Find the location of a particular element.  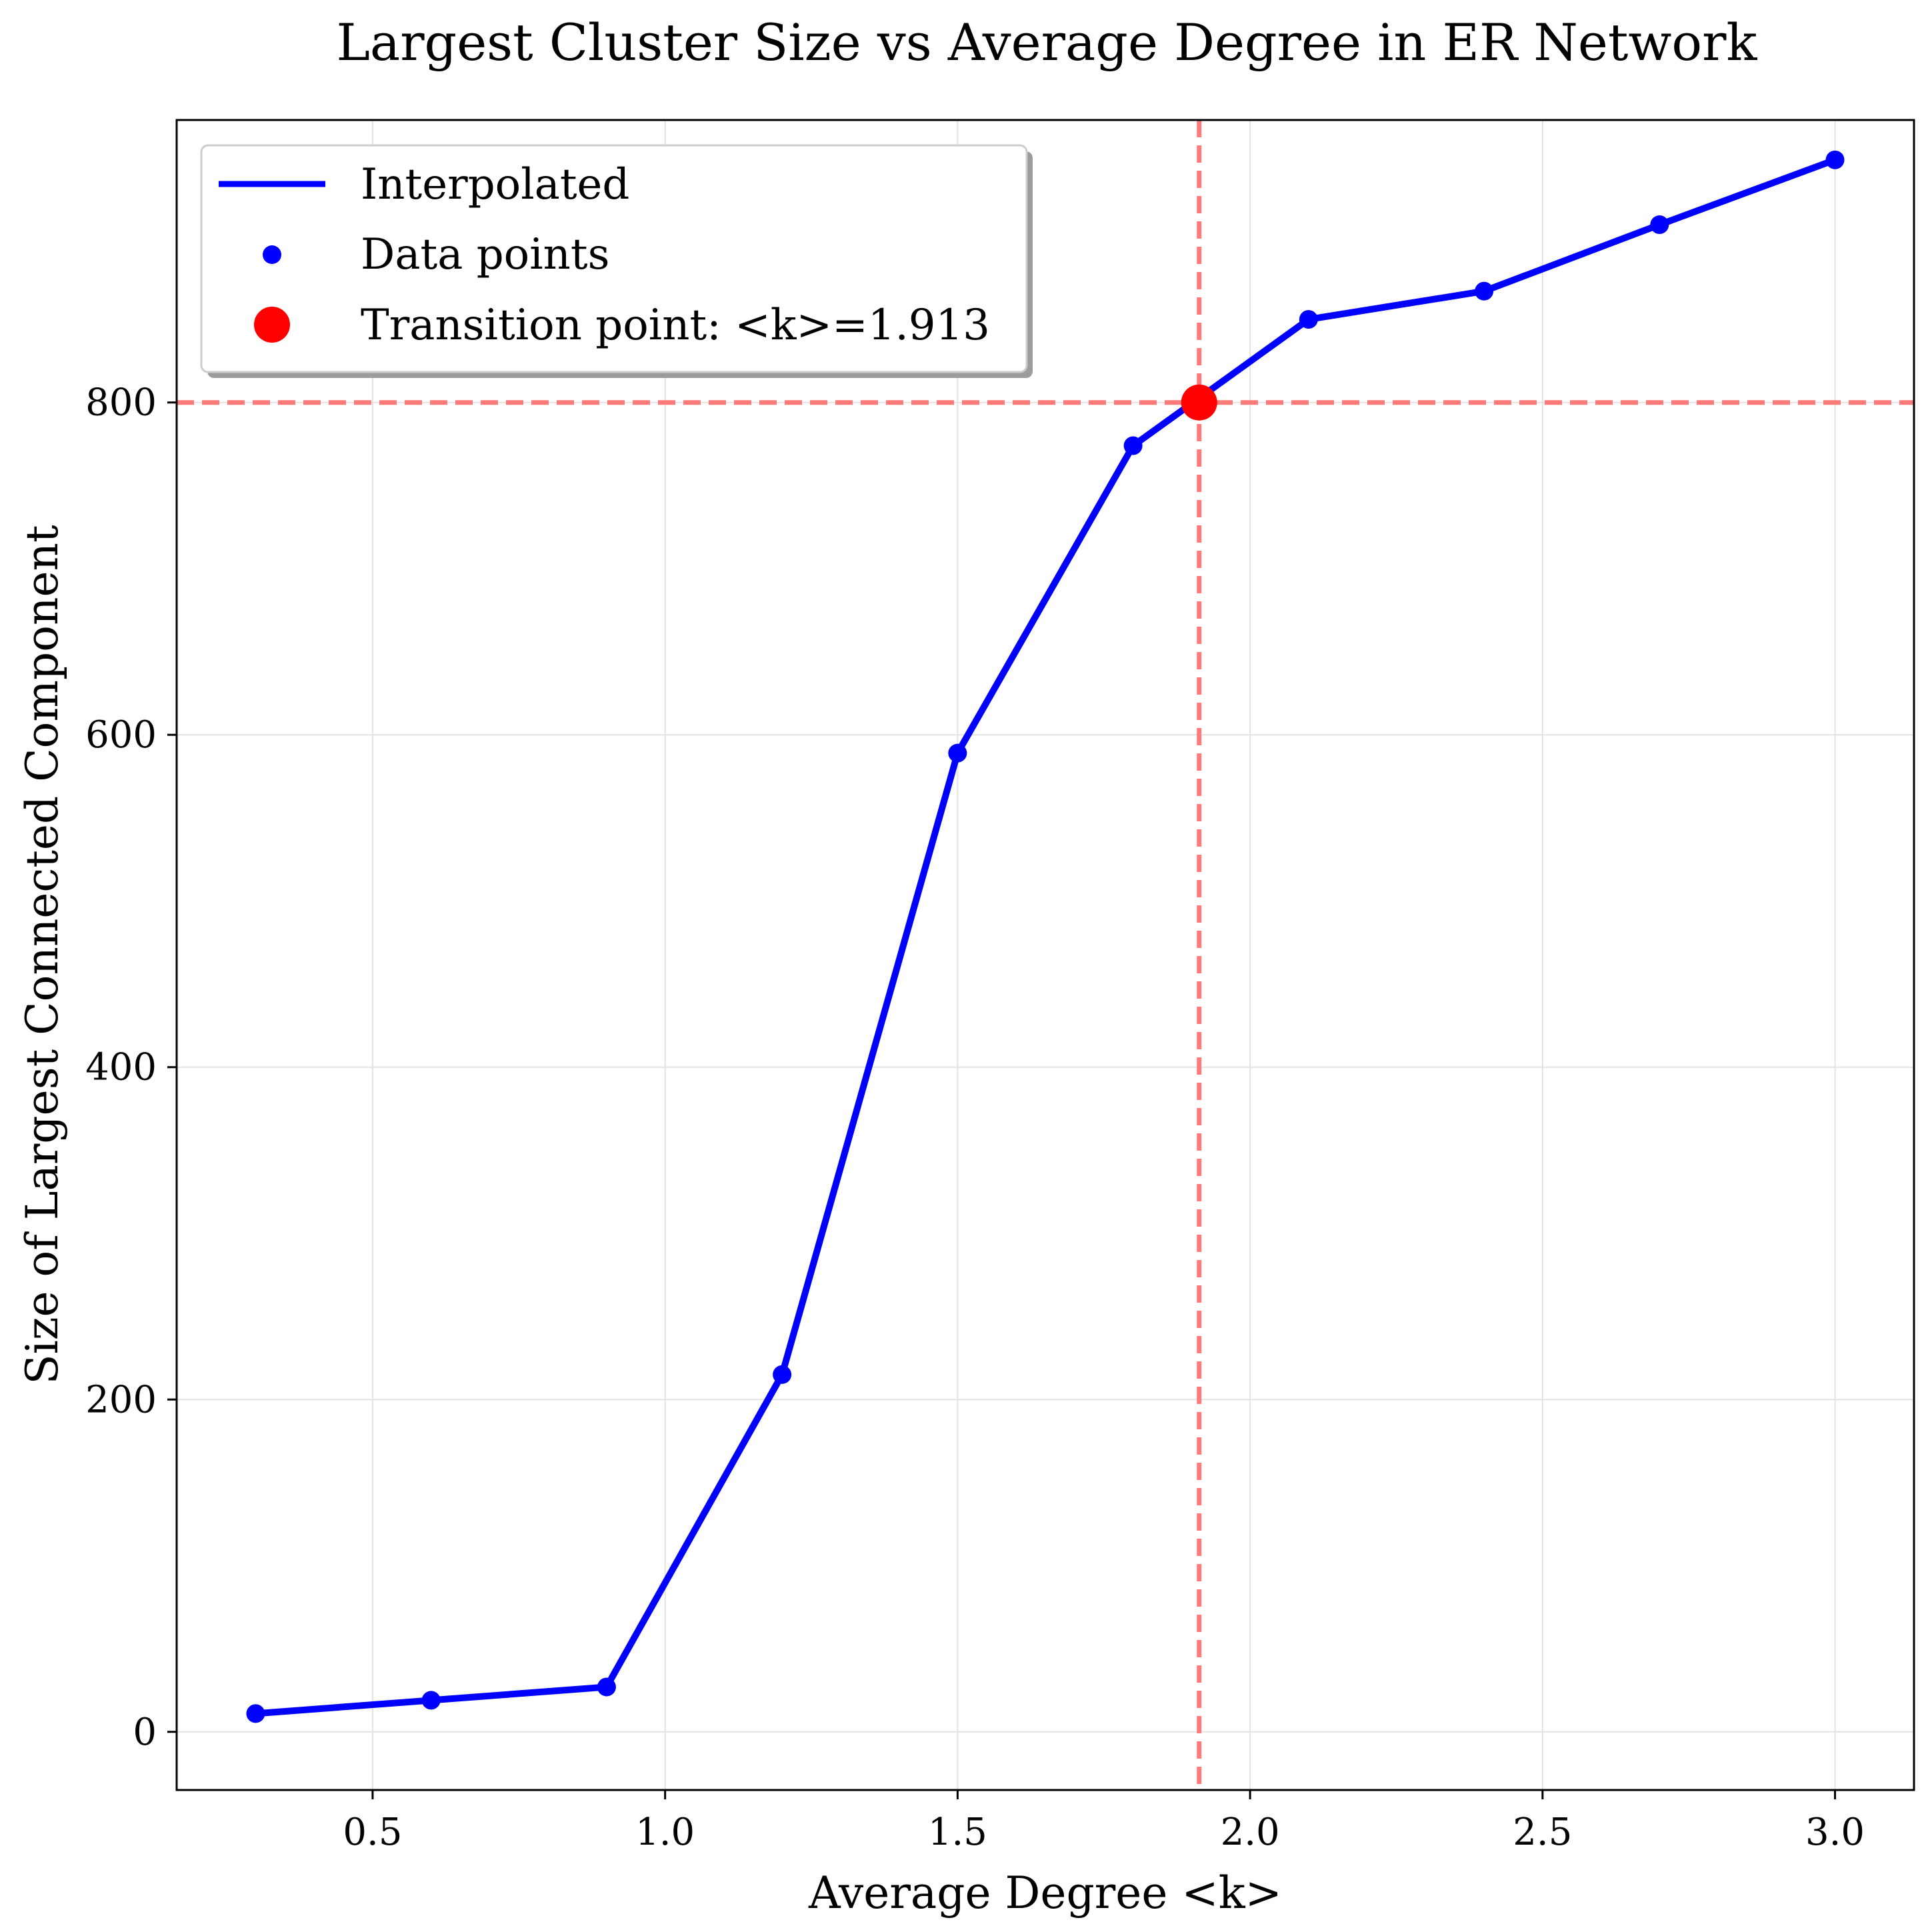

legend-marker-data-points is located at coordinates (272, 254).